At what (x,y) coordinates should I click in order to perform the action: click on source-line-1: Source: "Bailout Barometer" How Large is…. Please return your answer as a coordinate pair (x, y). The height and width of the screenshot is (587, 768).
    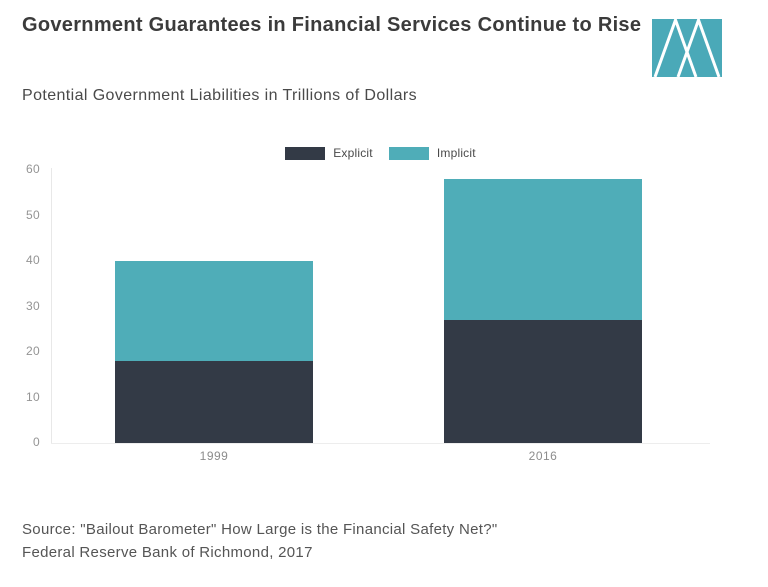
    Looking at the image, I should click on (260, 529).